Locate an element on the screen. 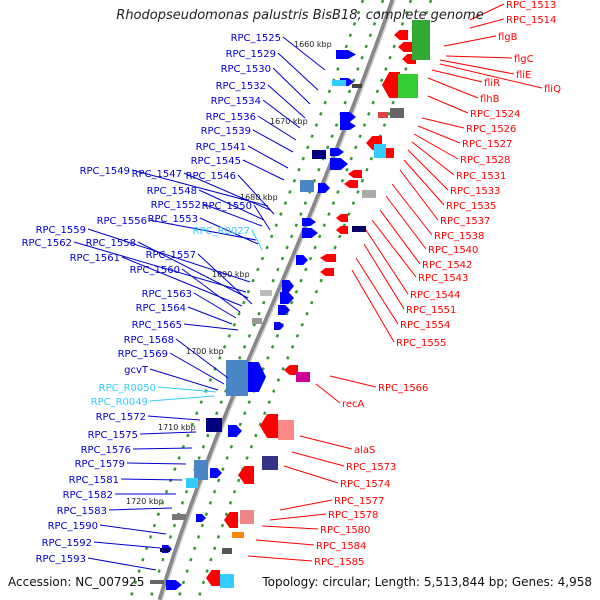  gene-label: RPC_1580 is located at coordinates (345, 530).